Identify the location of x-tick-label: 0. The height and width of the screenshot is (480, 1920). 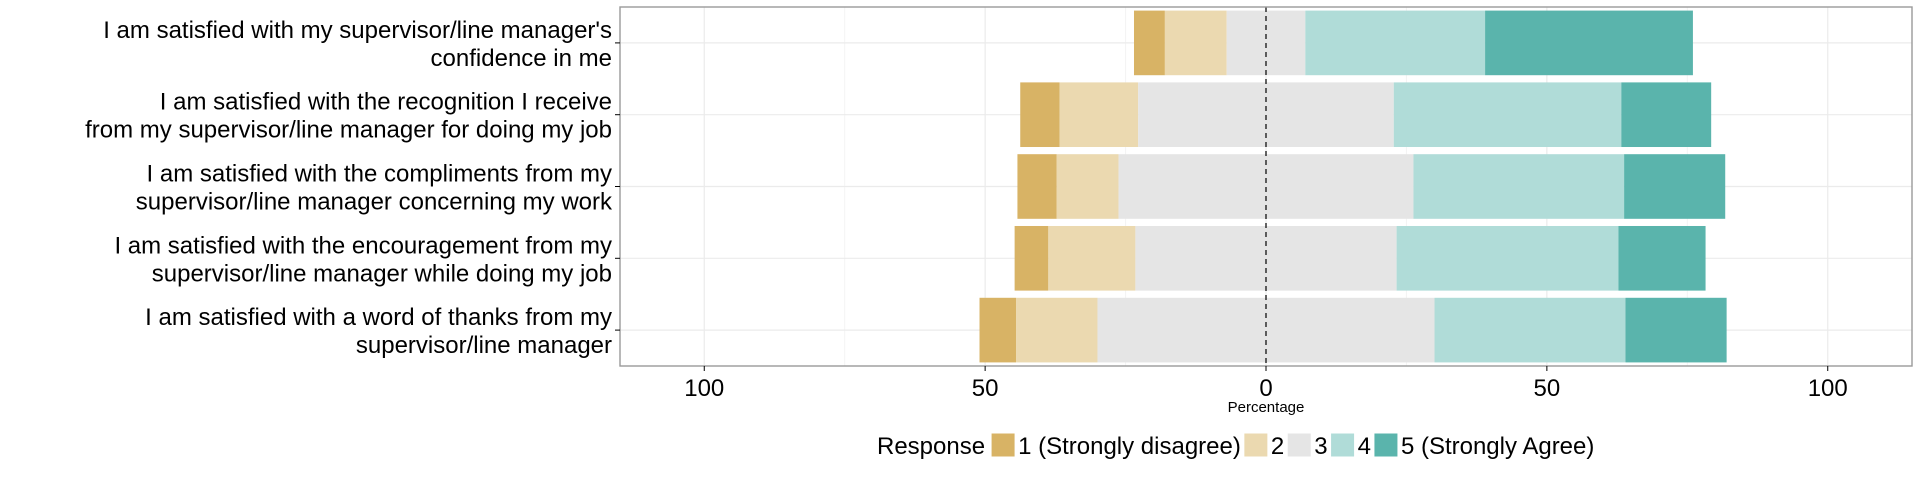
(1265, 388).